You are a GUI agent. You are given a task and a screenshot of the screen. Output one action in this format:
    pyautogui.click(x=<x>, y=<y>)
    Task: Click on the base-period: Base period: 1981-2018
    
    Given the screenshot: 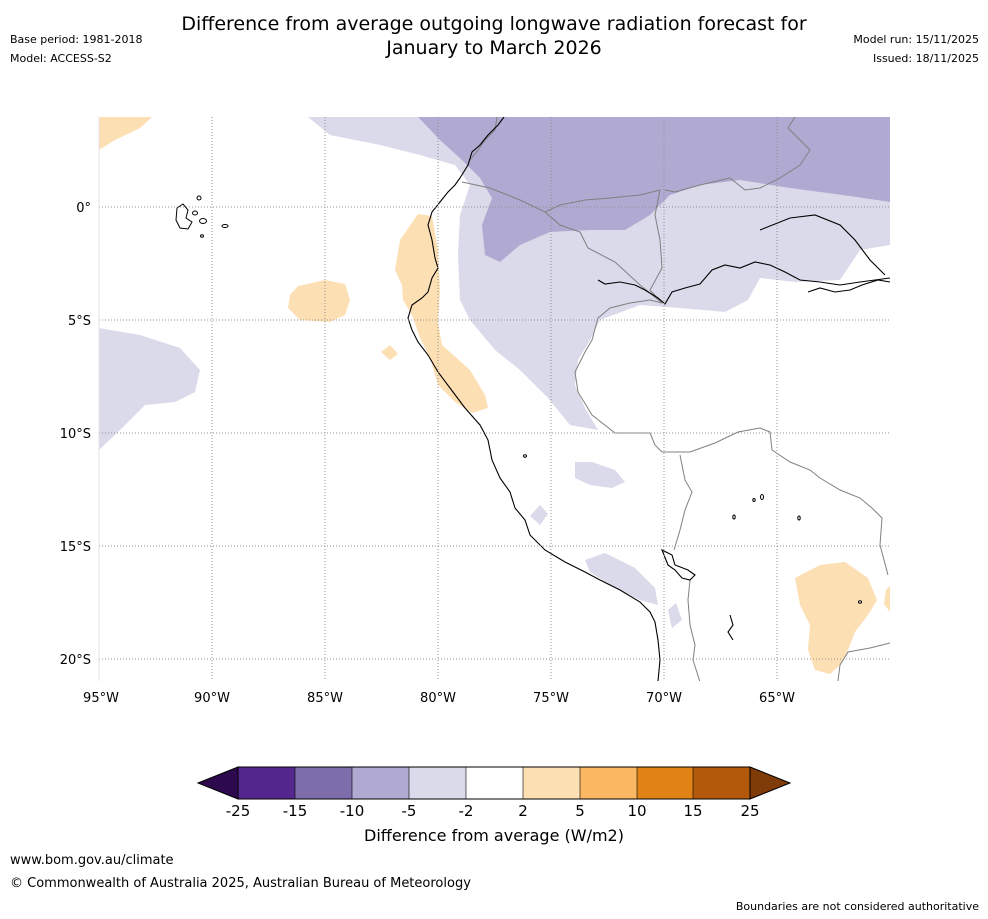 What is the action you would take?
    pyautogui.click(x=76, y=39)
    